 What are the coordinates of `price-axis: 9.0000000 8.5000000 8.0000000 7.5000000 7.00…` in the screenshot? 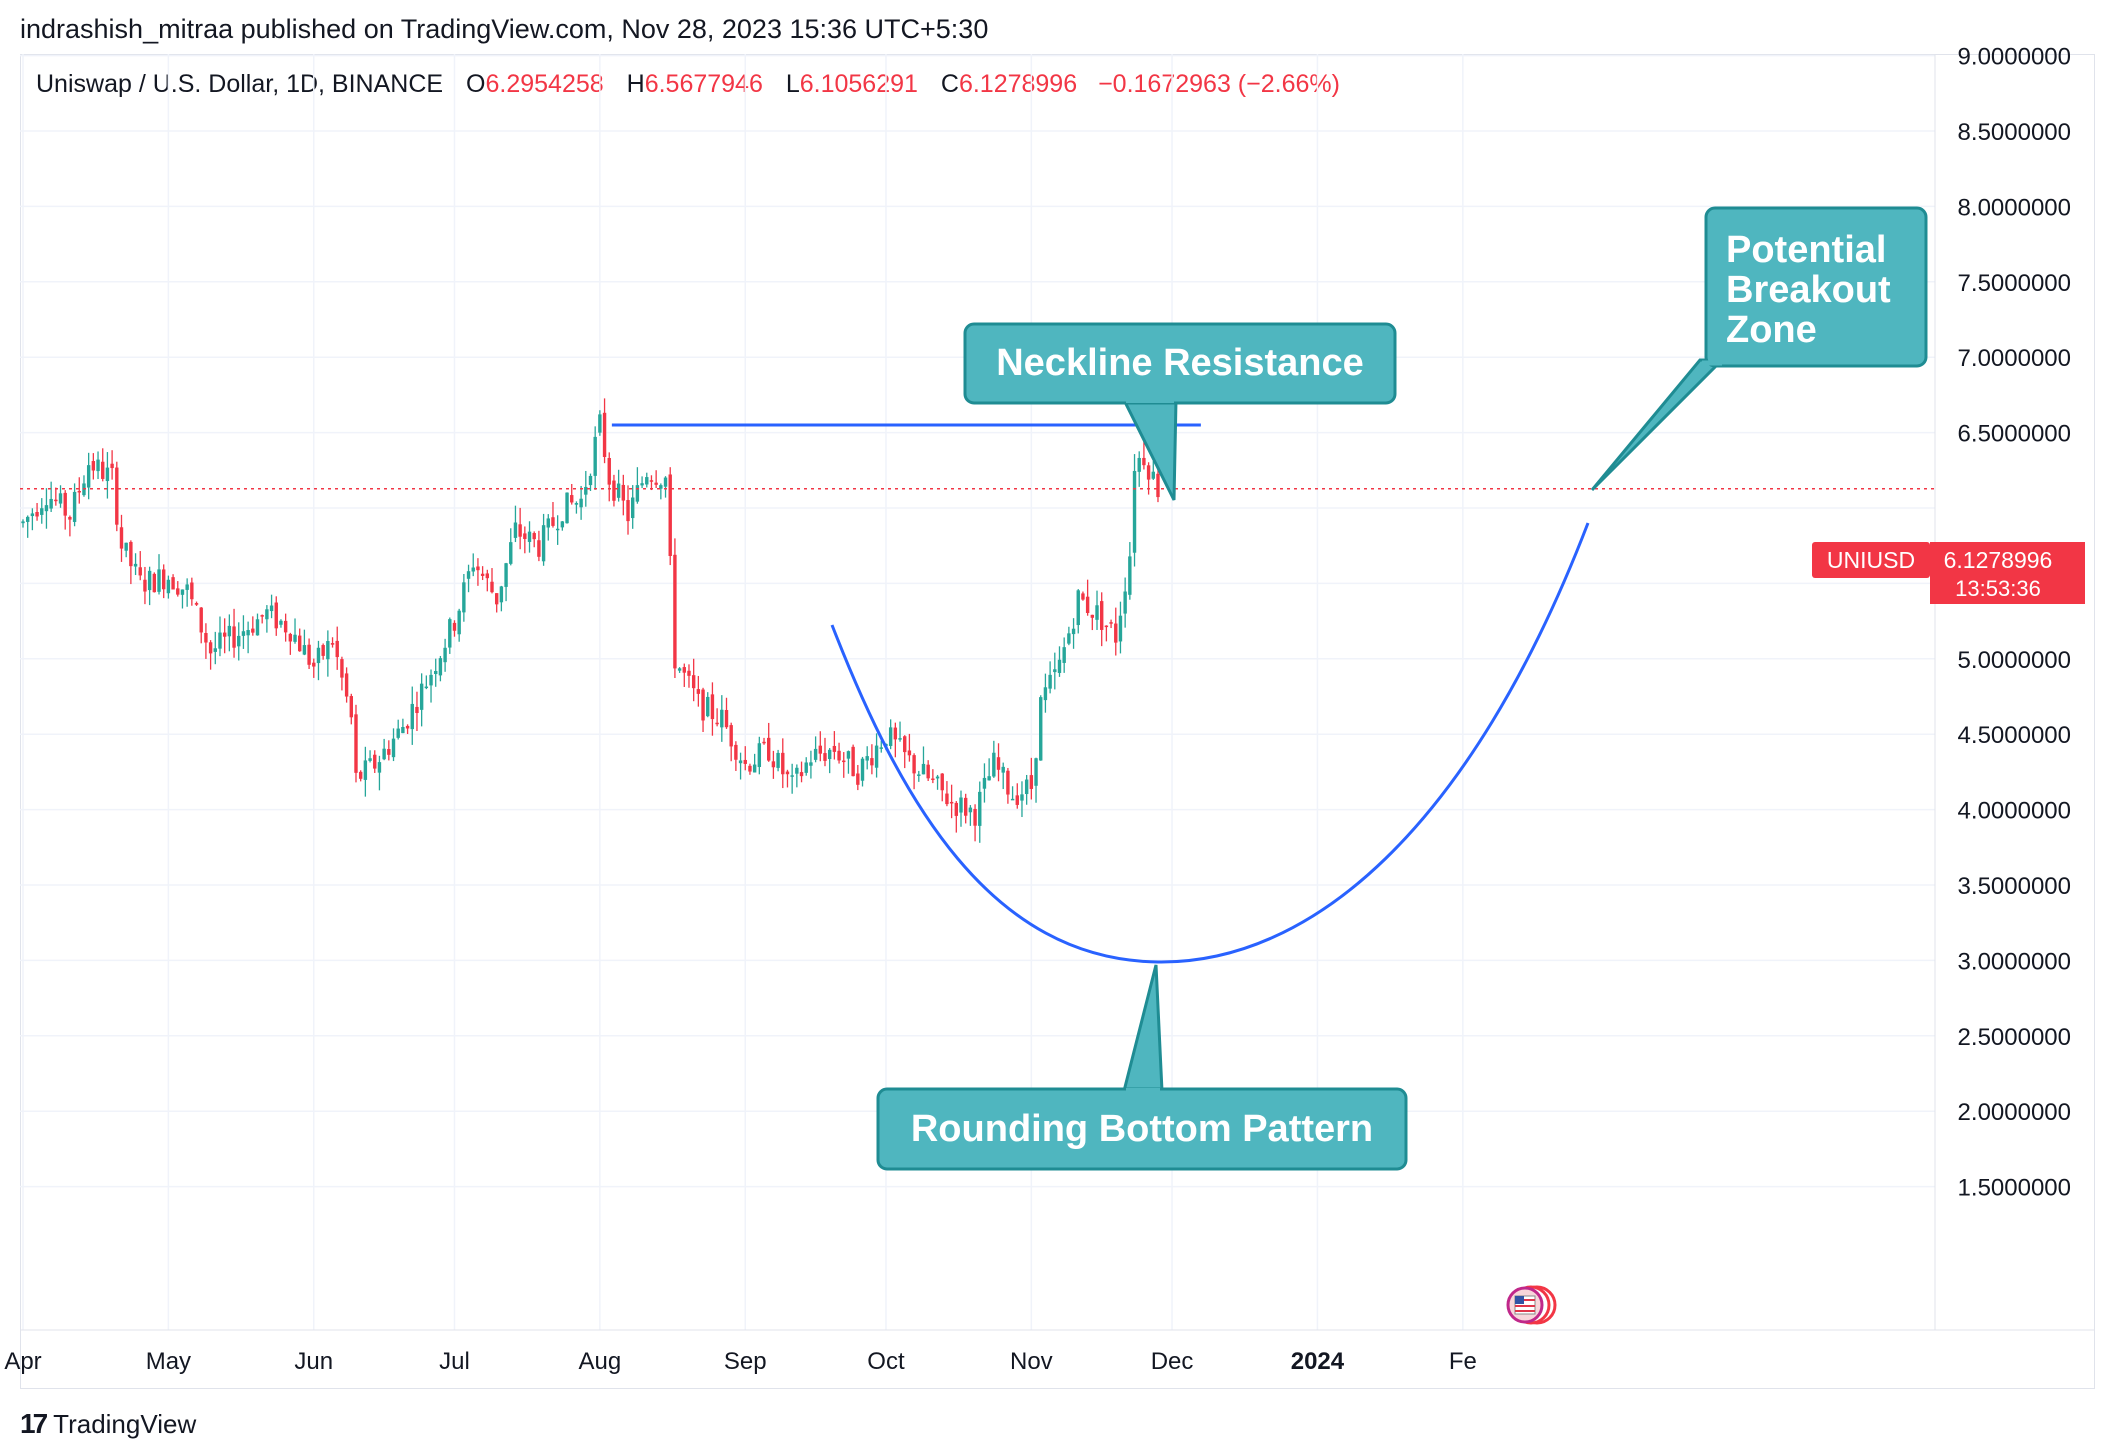 It's located at (2002, 687).